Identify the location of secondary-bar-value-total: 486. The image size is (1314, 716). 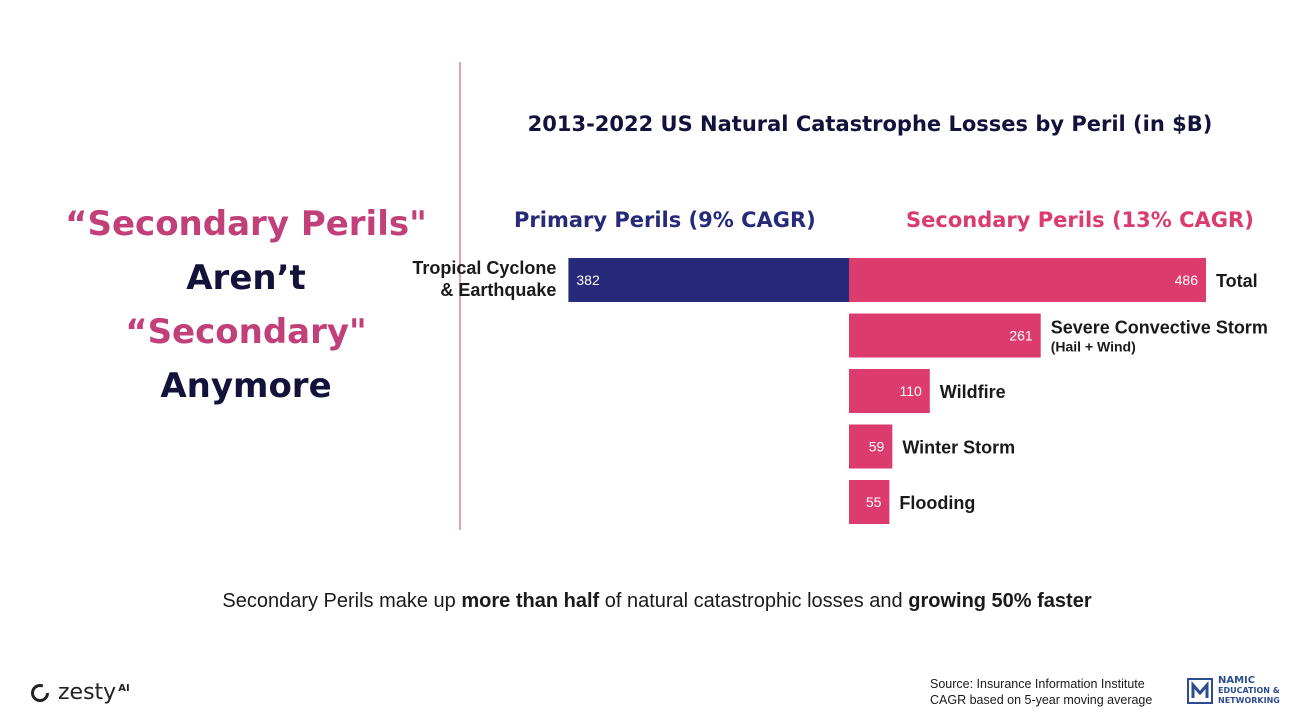
(1187, 280).